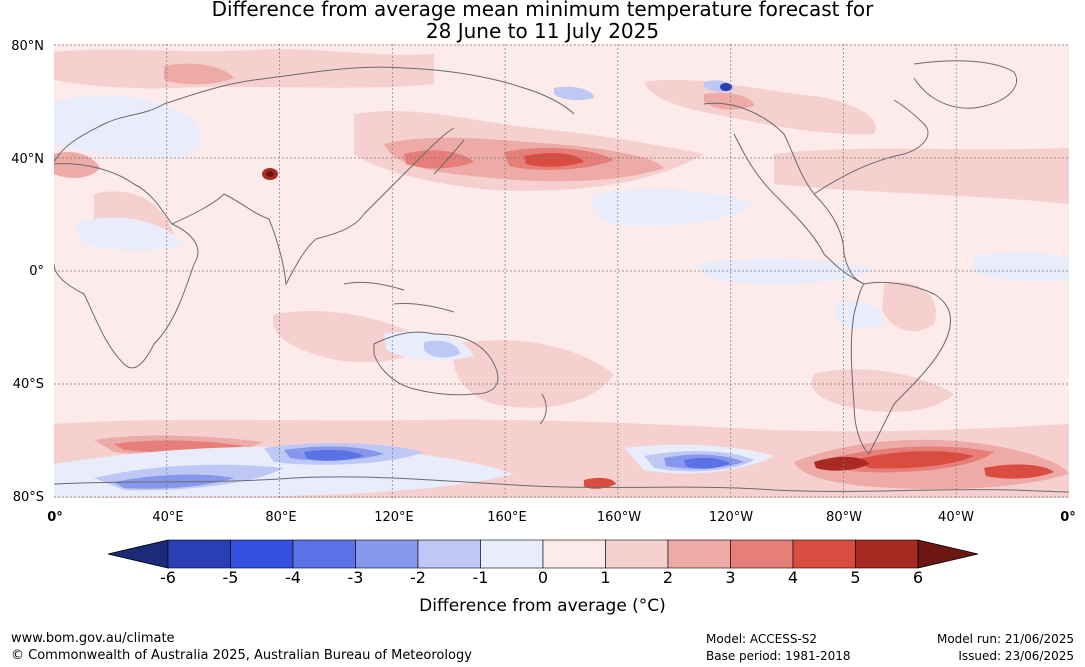 The width and height of the screenshot is (1085, 667). What do you see at coordinates (844, 517) in the screenshot?
I see `lon-label-80w: 80°W` at bounding box center [844, 517].